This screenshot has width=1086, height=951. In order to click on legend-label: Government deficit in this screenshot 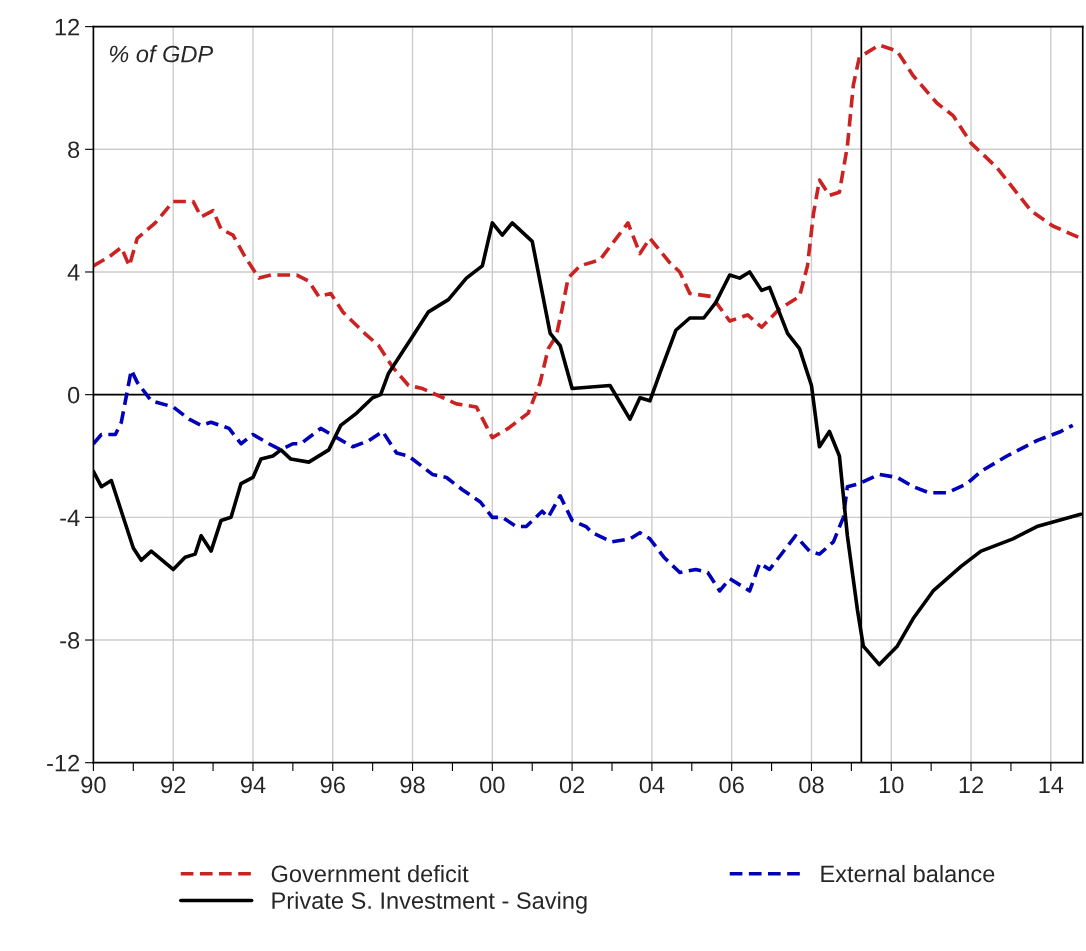, I will do `click(370, 873)`.